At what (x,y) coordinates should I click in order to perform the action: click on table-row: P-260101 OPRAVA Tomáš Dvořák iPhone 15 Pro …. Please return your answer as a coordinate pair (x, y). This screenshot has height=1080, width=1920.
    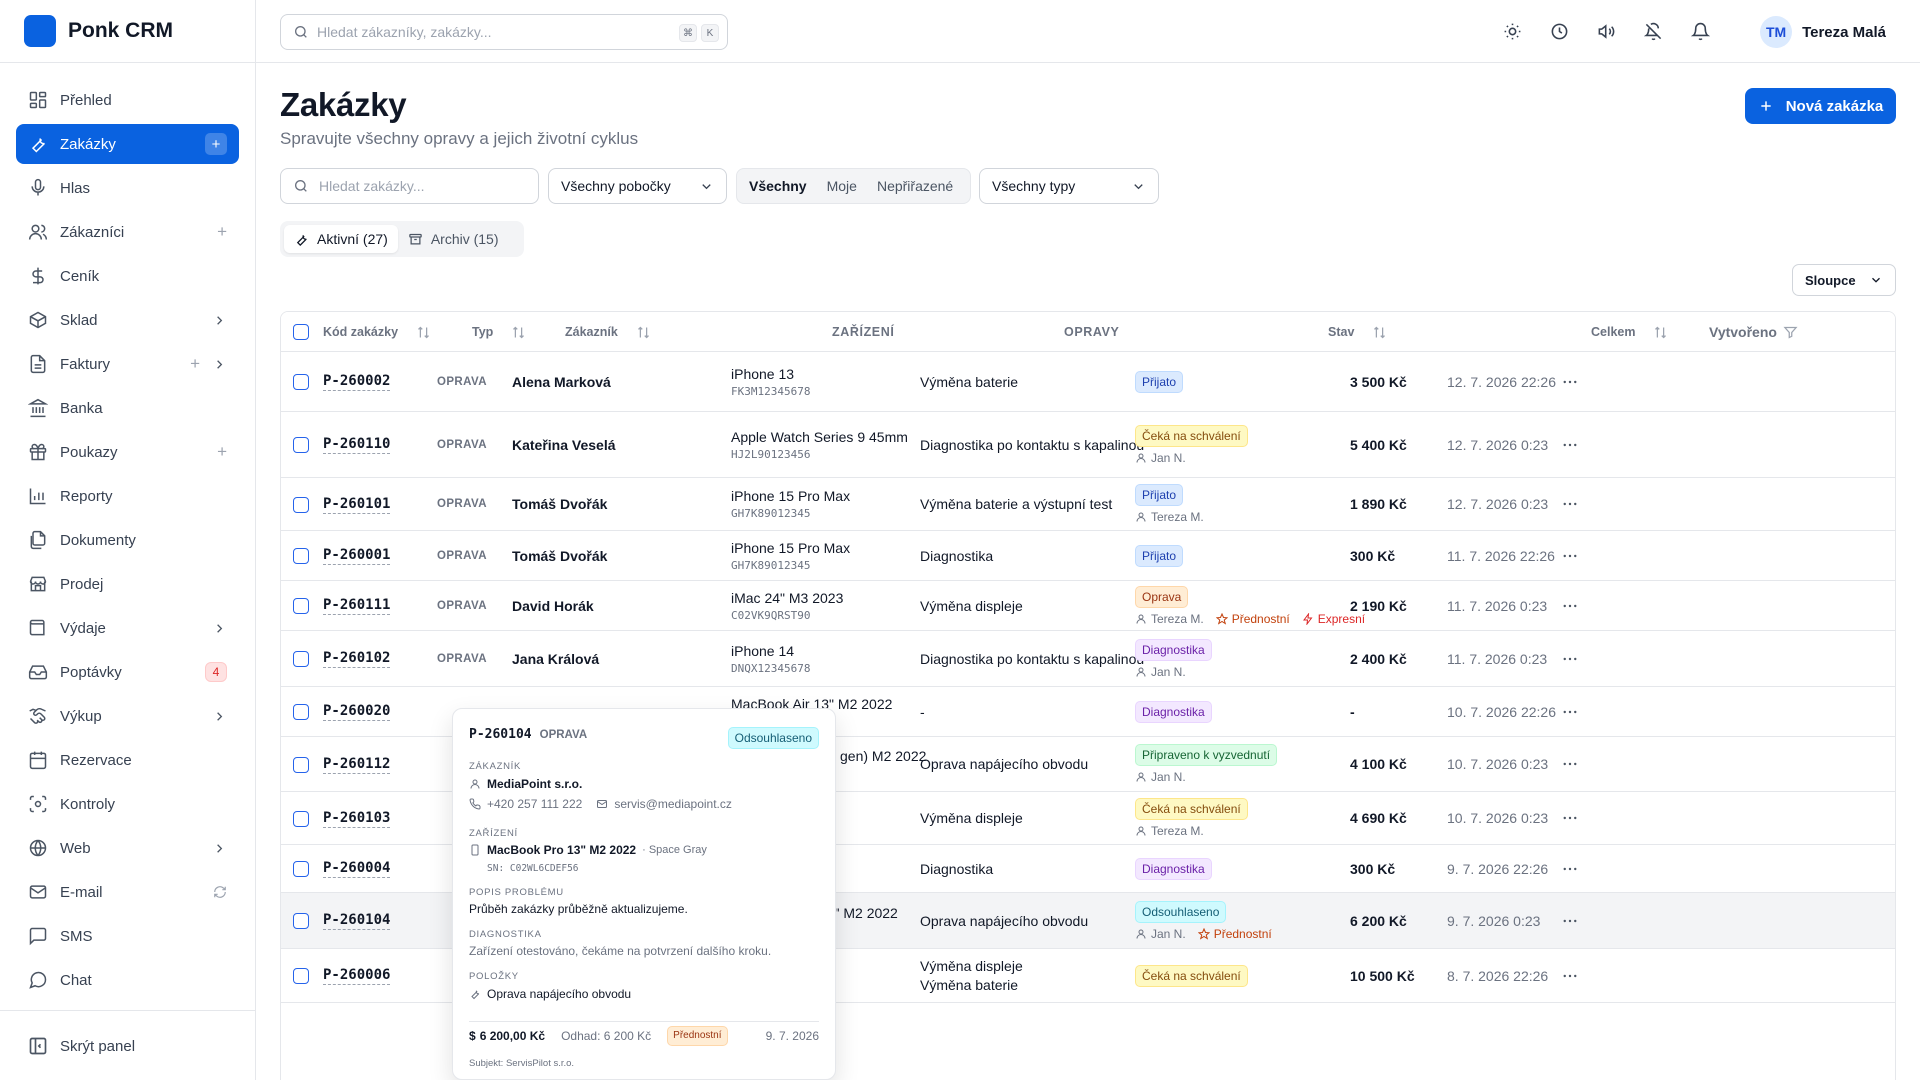
    Looking at the image, I should click on (1088, 504).